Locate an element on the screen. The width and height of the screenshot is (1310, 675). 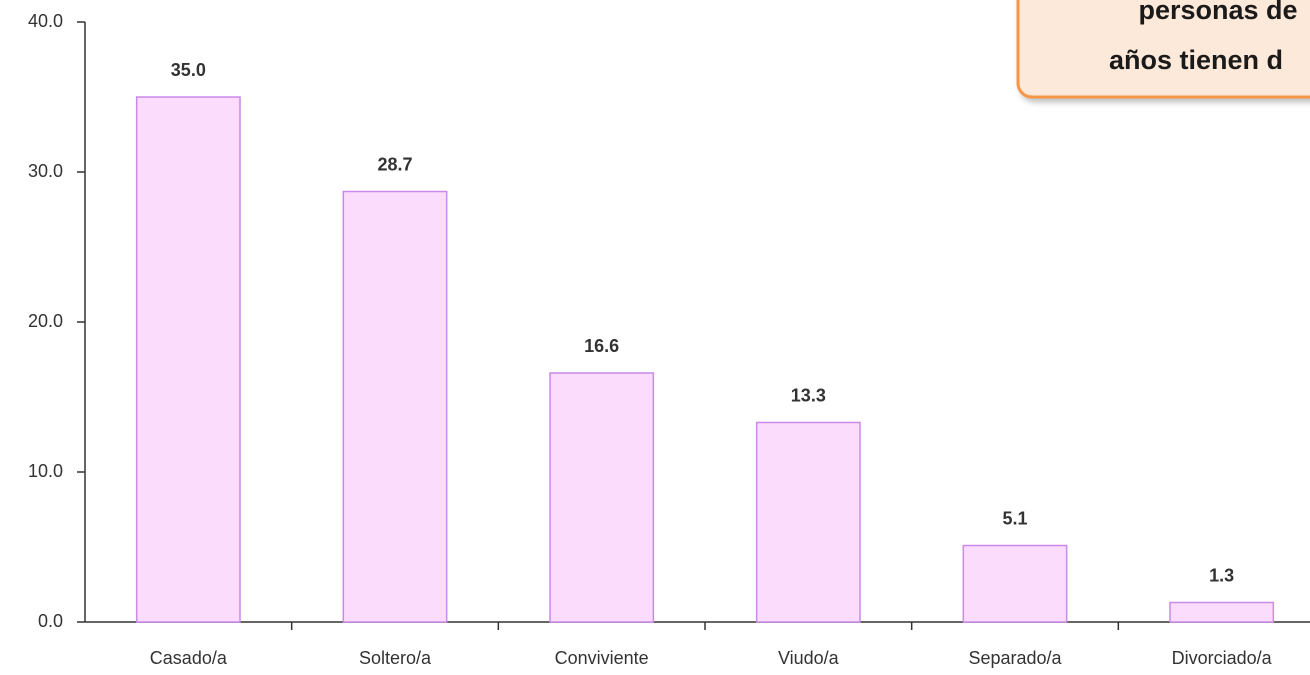
y-tick-label: 30.0 is located at coordinates (45, 171).